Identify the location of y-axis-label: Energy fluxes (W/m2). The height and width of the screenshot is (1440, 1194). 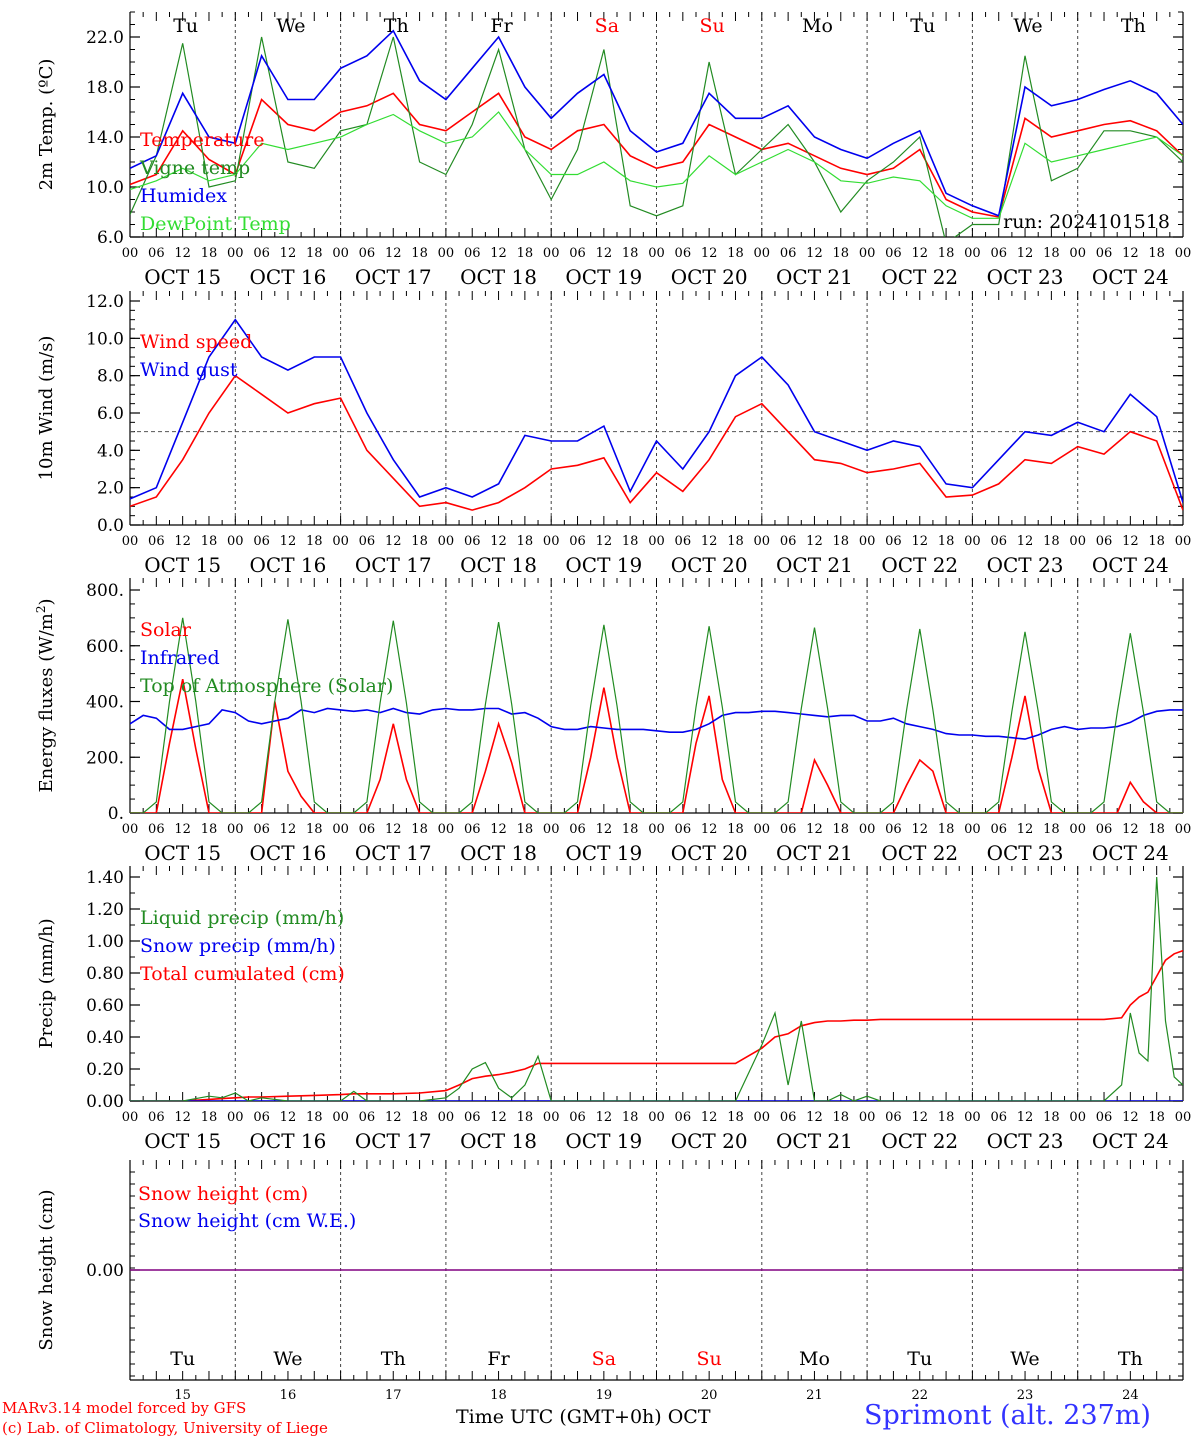
(45, 695).